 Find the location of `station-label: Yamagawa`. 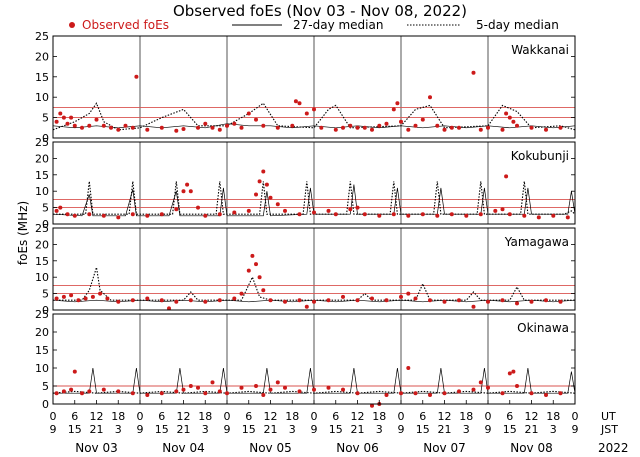

station-label: Yamagawa is located at coordinates (536, 242).